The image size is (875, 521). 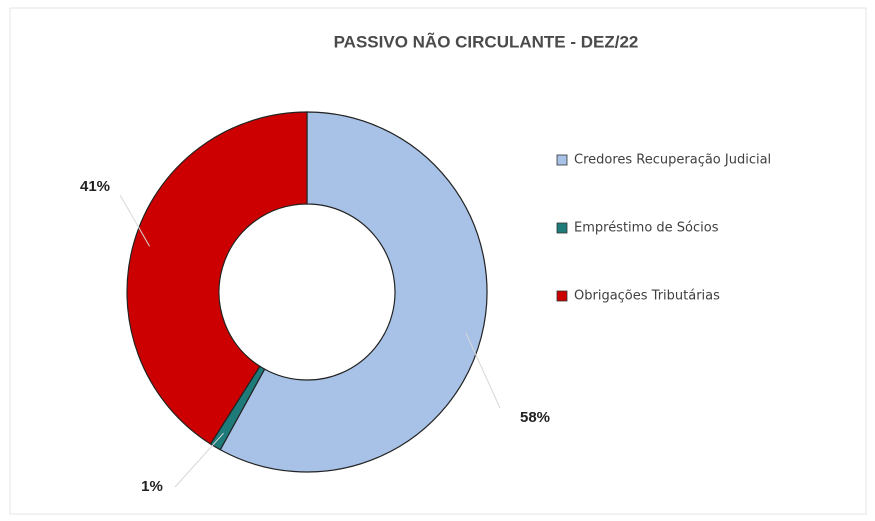 What do you see at coordinates (646, 228) in the screenshot?
I see `legend-label: Empréstimo de Sócios` at bounding box center [646, 228].